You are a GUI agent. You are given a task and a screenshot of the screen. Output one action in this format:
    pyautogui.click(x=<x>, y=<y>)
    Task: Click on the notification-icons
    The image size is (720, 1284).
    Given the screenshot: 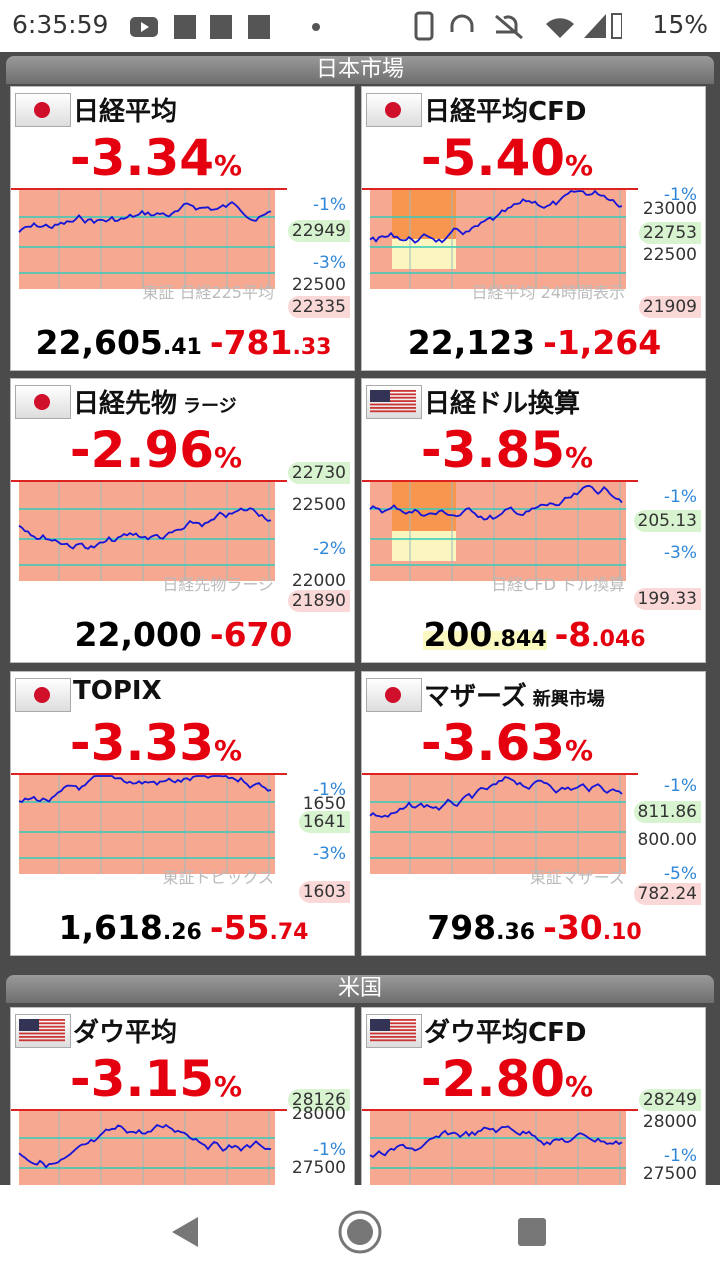 What is the action you would take?
    pyautogui.click(x=225, y=27)
    